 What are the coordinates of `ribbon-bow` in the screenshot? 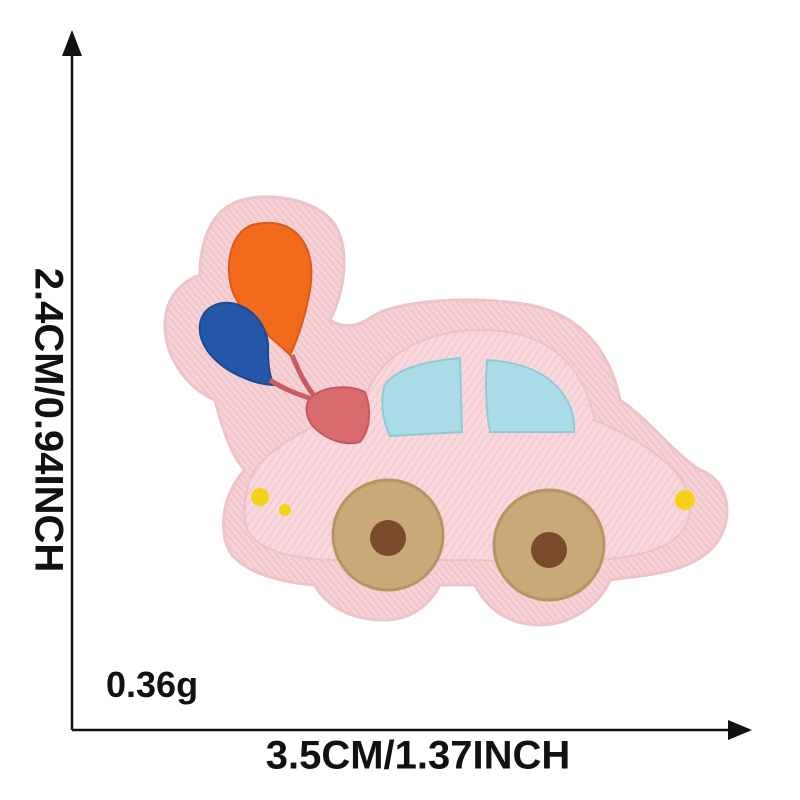 It's located at (338, 415).